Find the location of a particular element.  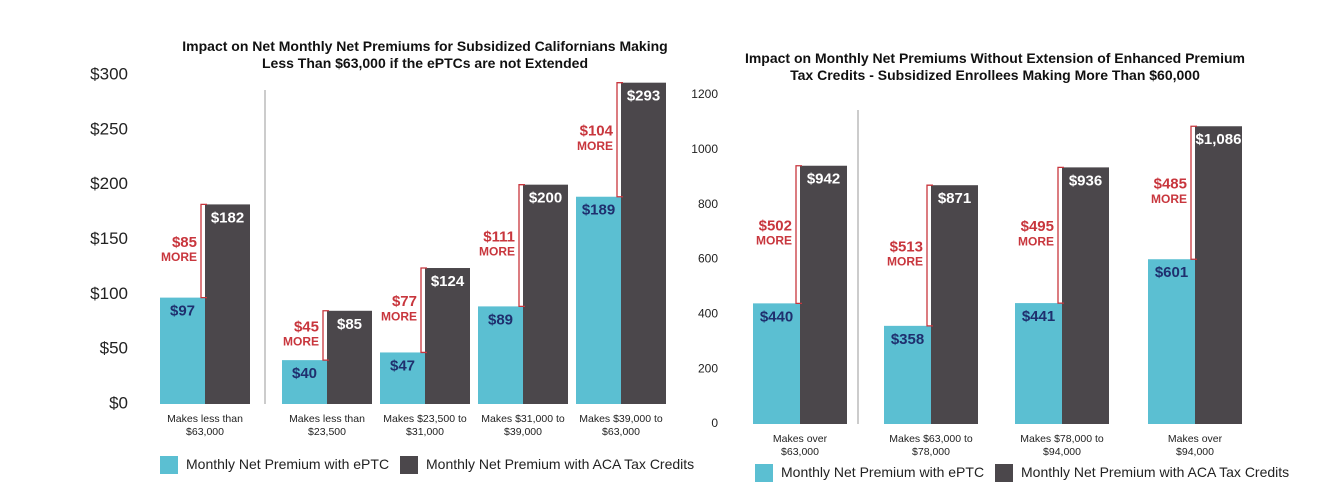

x-tick-label: Makes less than $23,500 is located at coordinates (327, 425).